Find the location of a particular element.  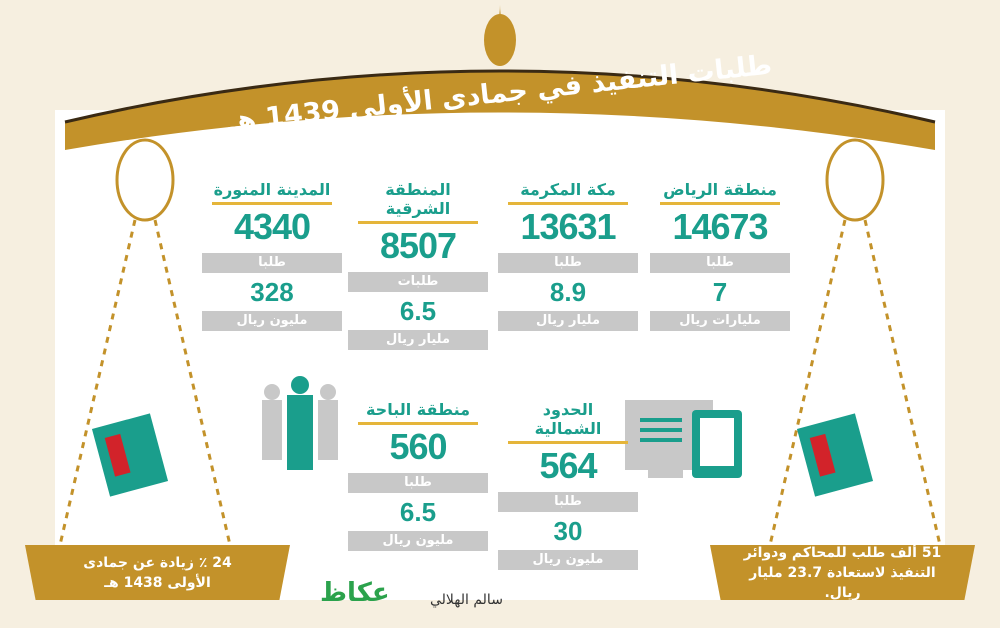

region-name: الحدود الشمالية is located at coordinates (568, 422).